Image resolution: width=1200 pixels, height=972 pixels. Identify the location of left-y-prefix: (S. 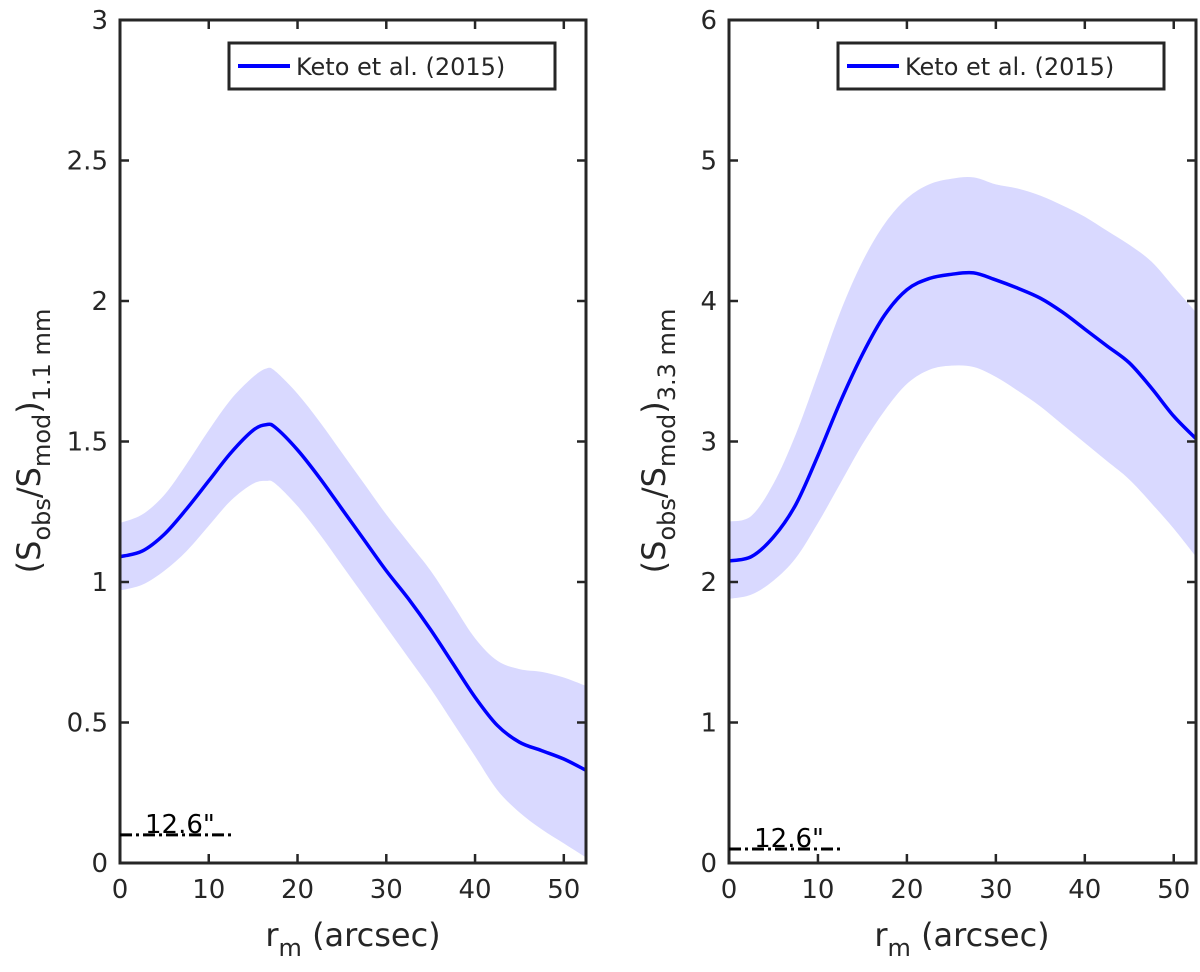
(29, 557).